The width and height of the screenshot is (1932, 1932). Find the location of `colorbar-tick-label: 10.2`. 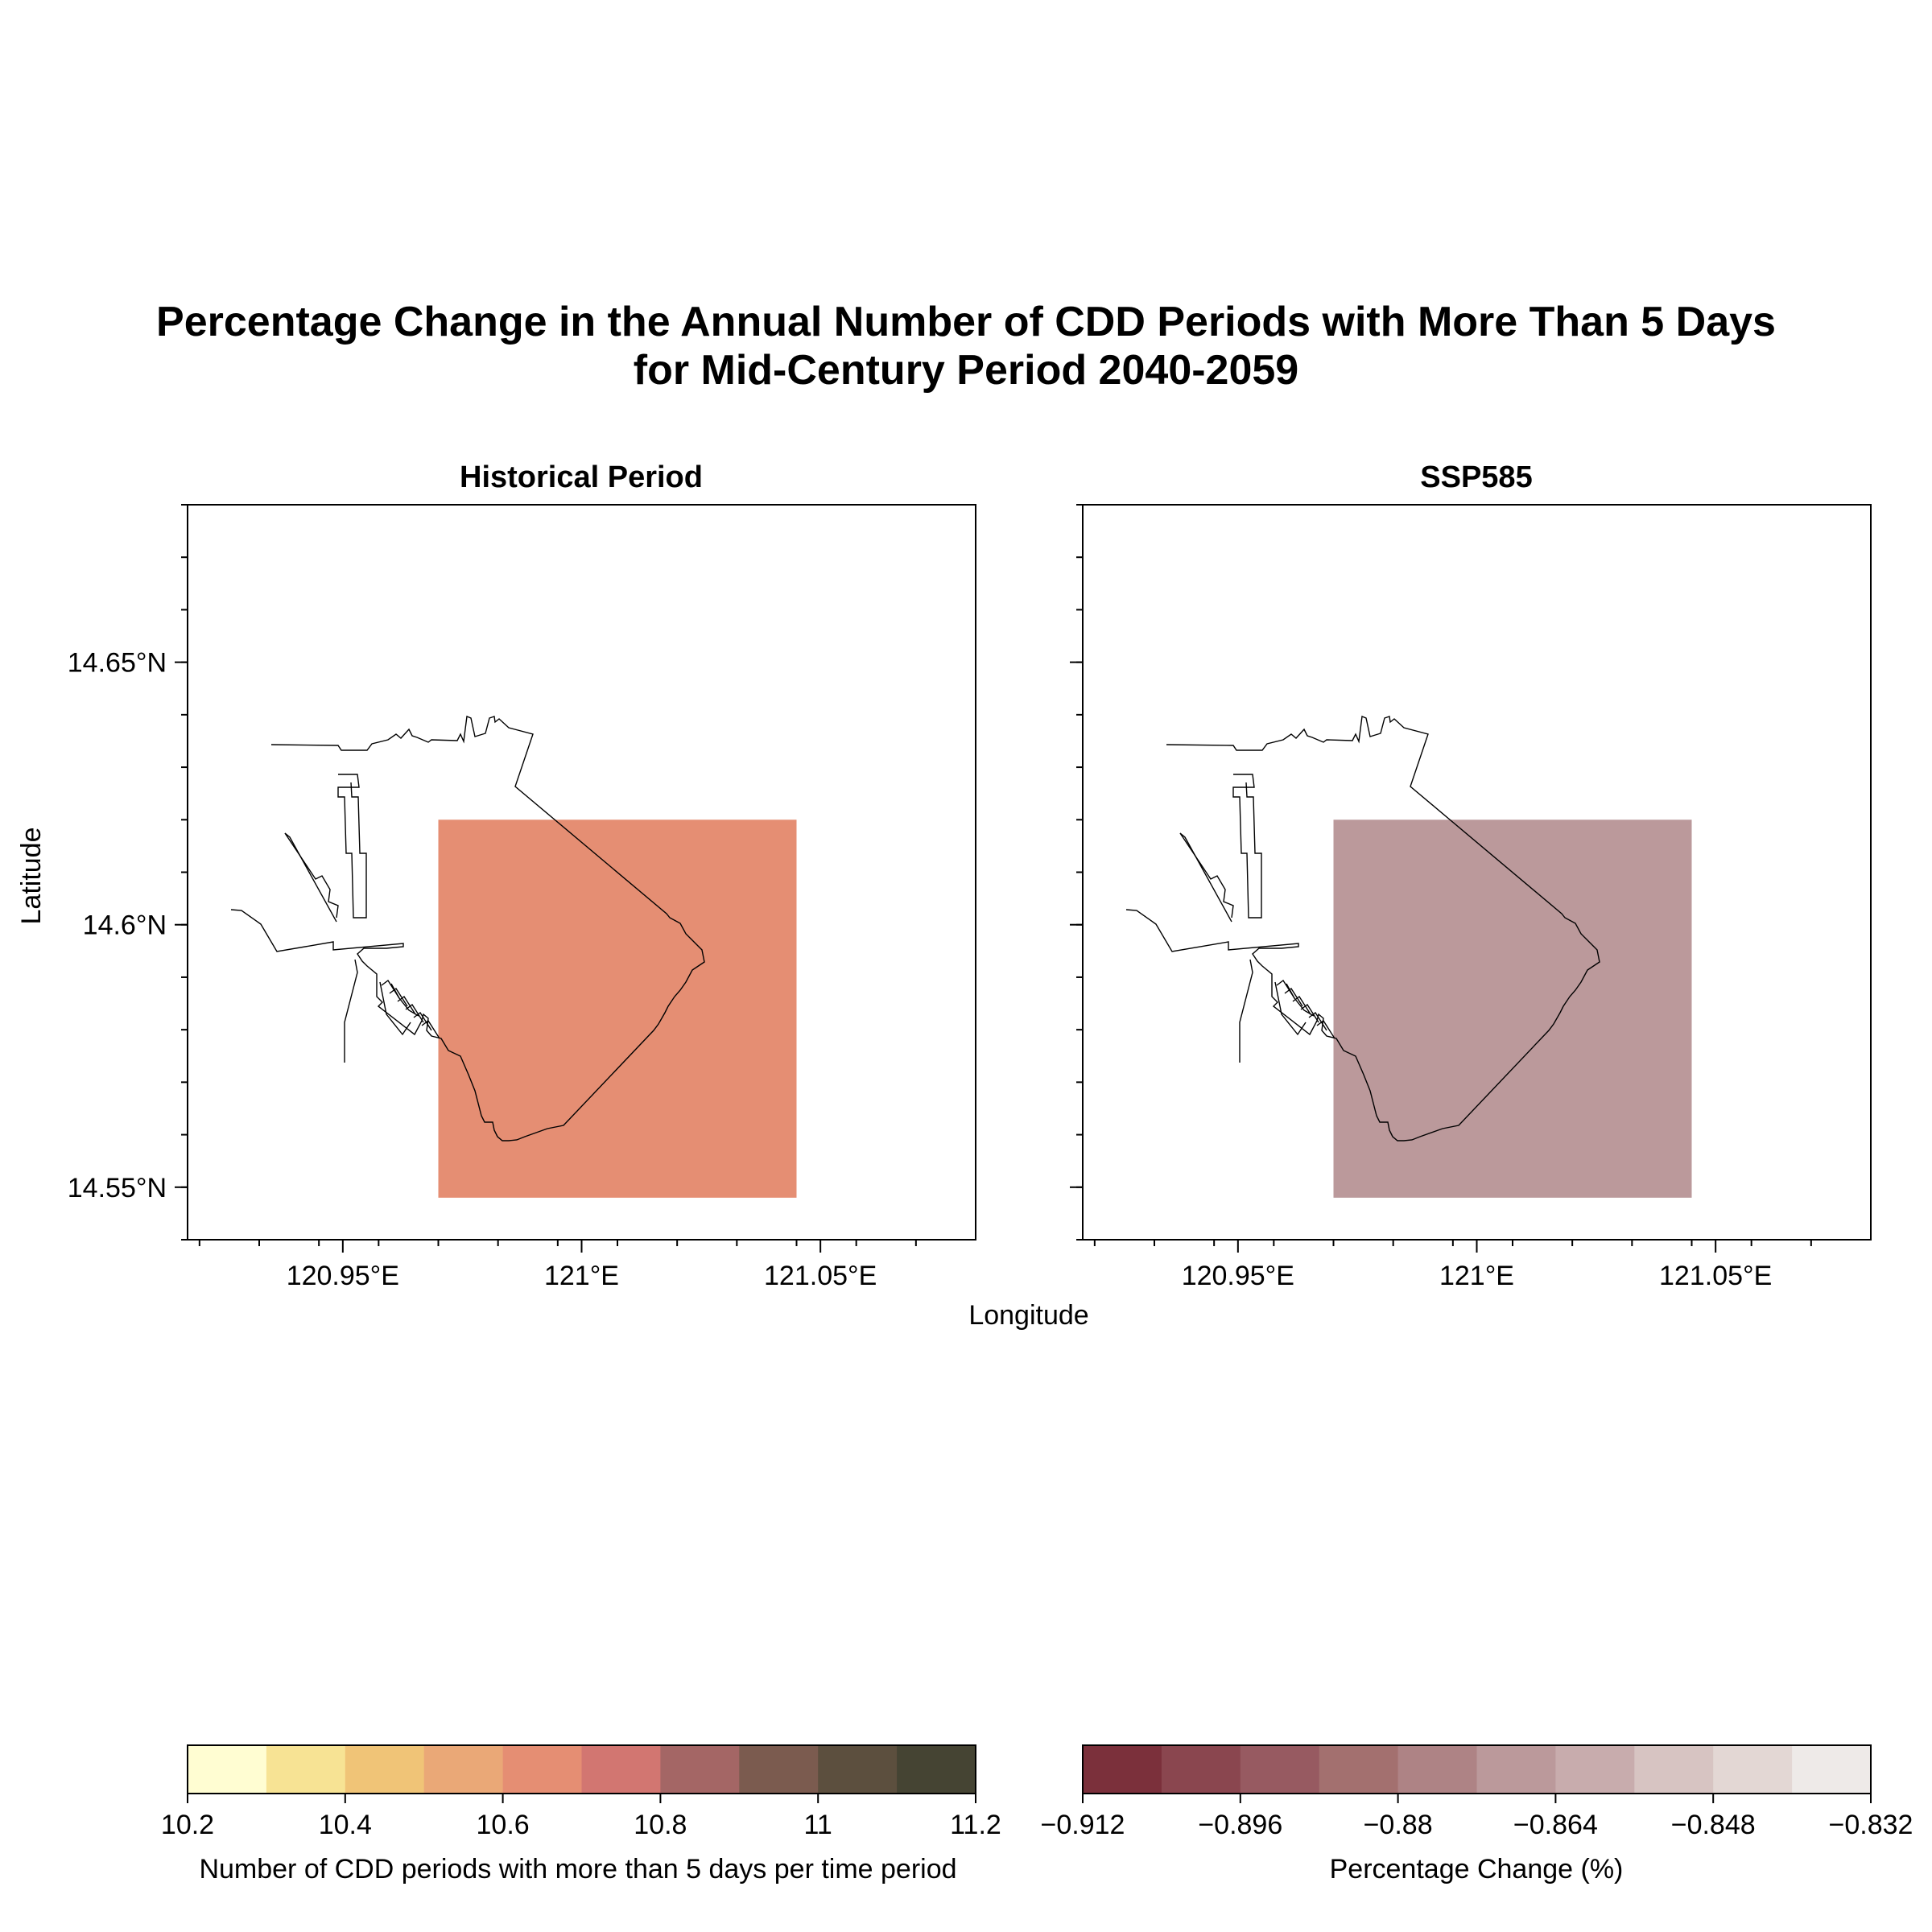

colorbar-tick-label: 10.2 is located at coordinates (187, 1825).